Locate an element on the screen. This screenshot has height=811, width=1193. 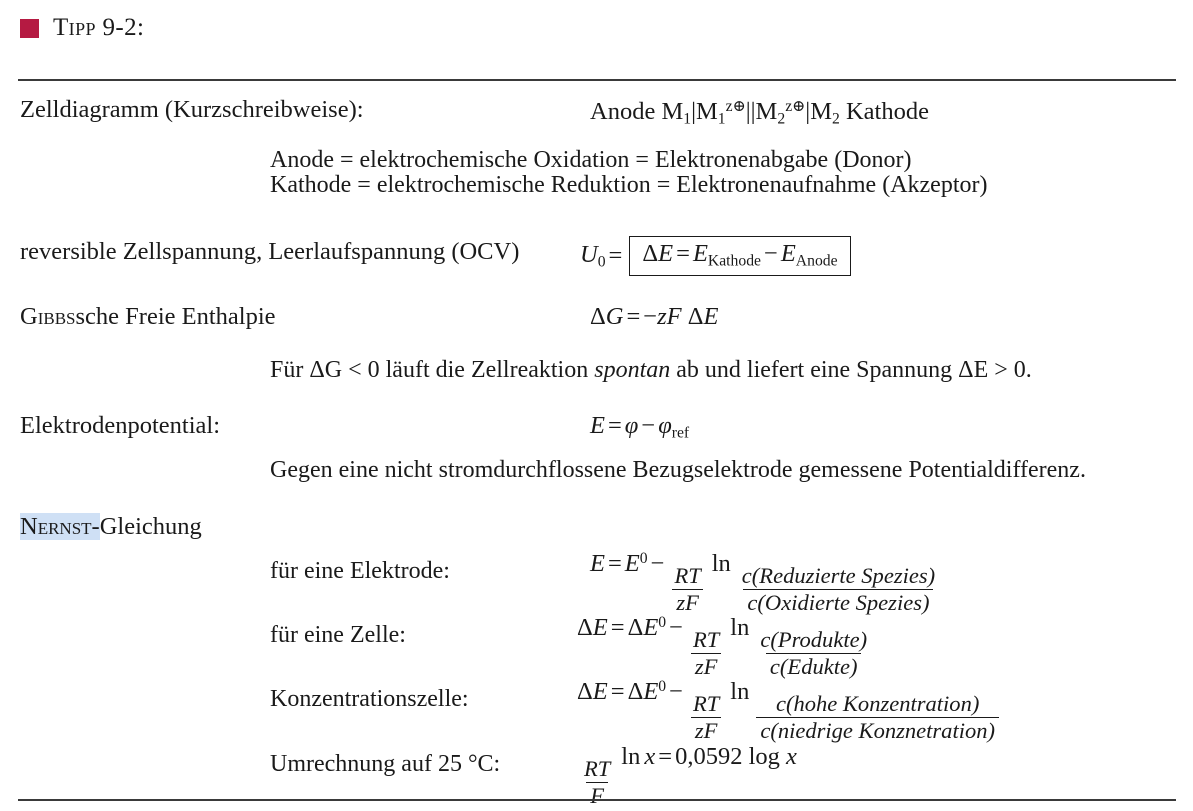
gibbs-label: Gibbssche Freie Enthalpie is located at coordinates (148, 317).